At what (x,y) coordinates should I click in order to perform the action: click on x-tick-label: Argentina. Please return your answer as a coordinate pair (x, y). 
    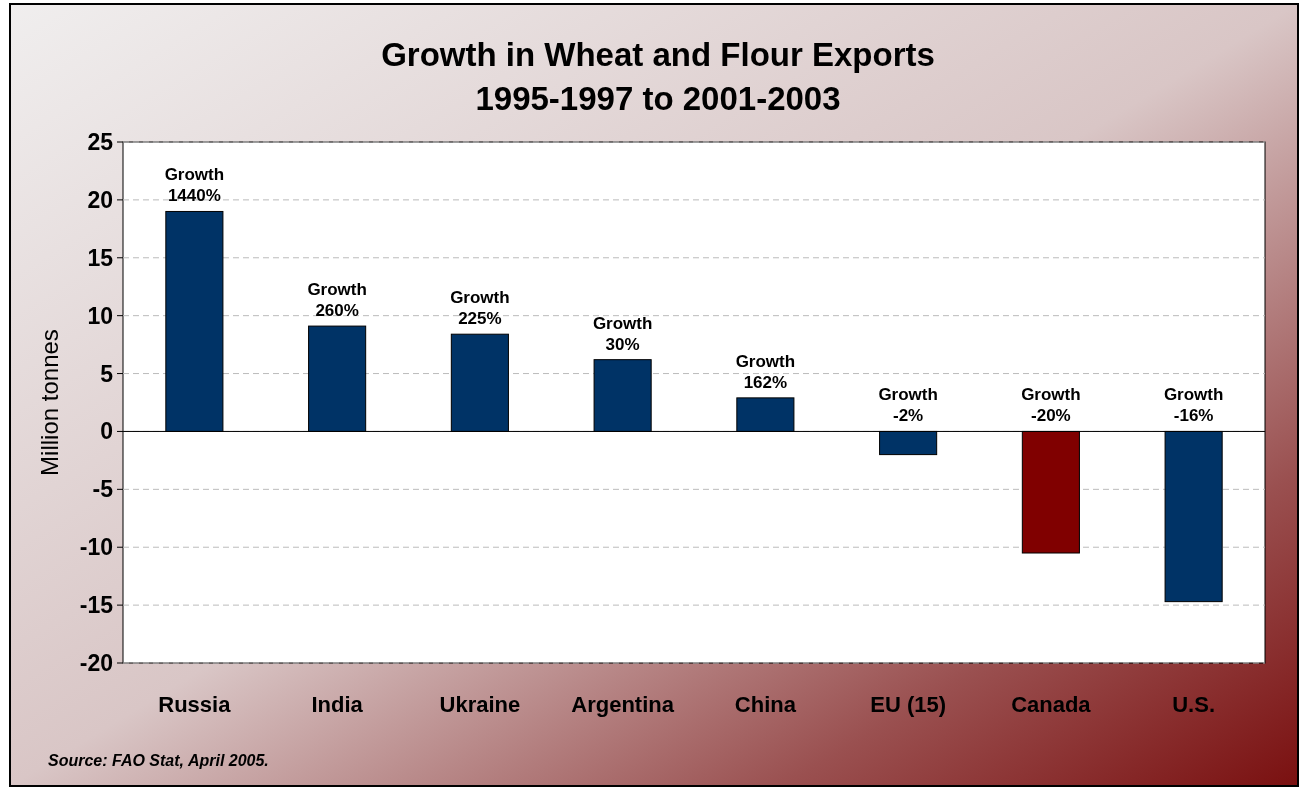
    Looking at the image, I should click on (623, 704).